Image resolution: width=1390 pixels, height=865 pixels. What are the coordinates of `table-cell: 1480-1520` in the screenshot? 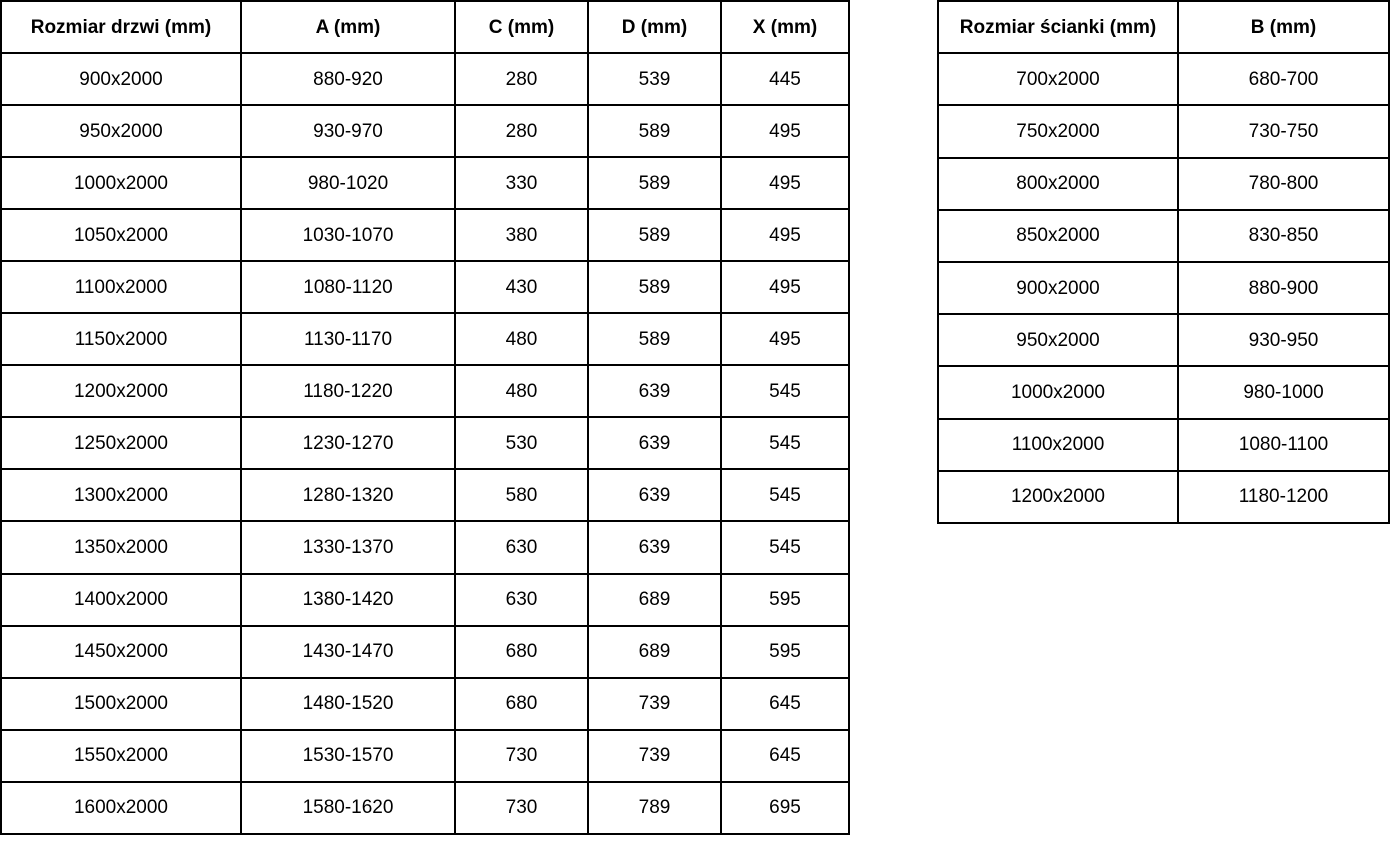 It's located at (348, 703).